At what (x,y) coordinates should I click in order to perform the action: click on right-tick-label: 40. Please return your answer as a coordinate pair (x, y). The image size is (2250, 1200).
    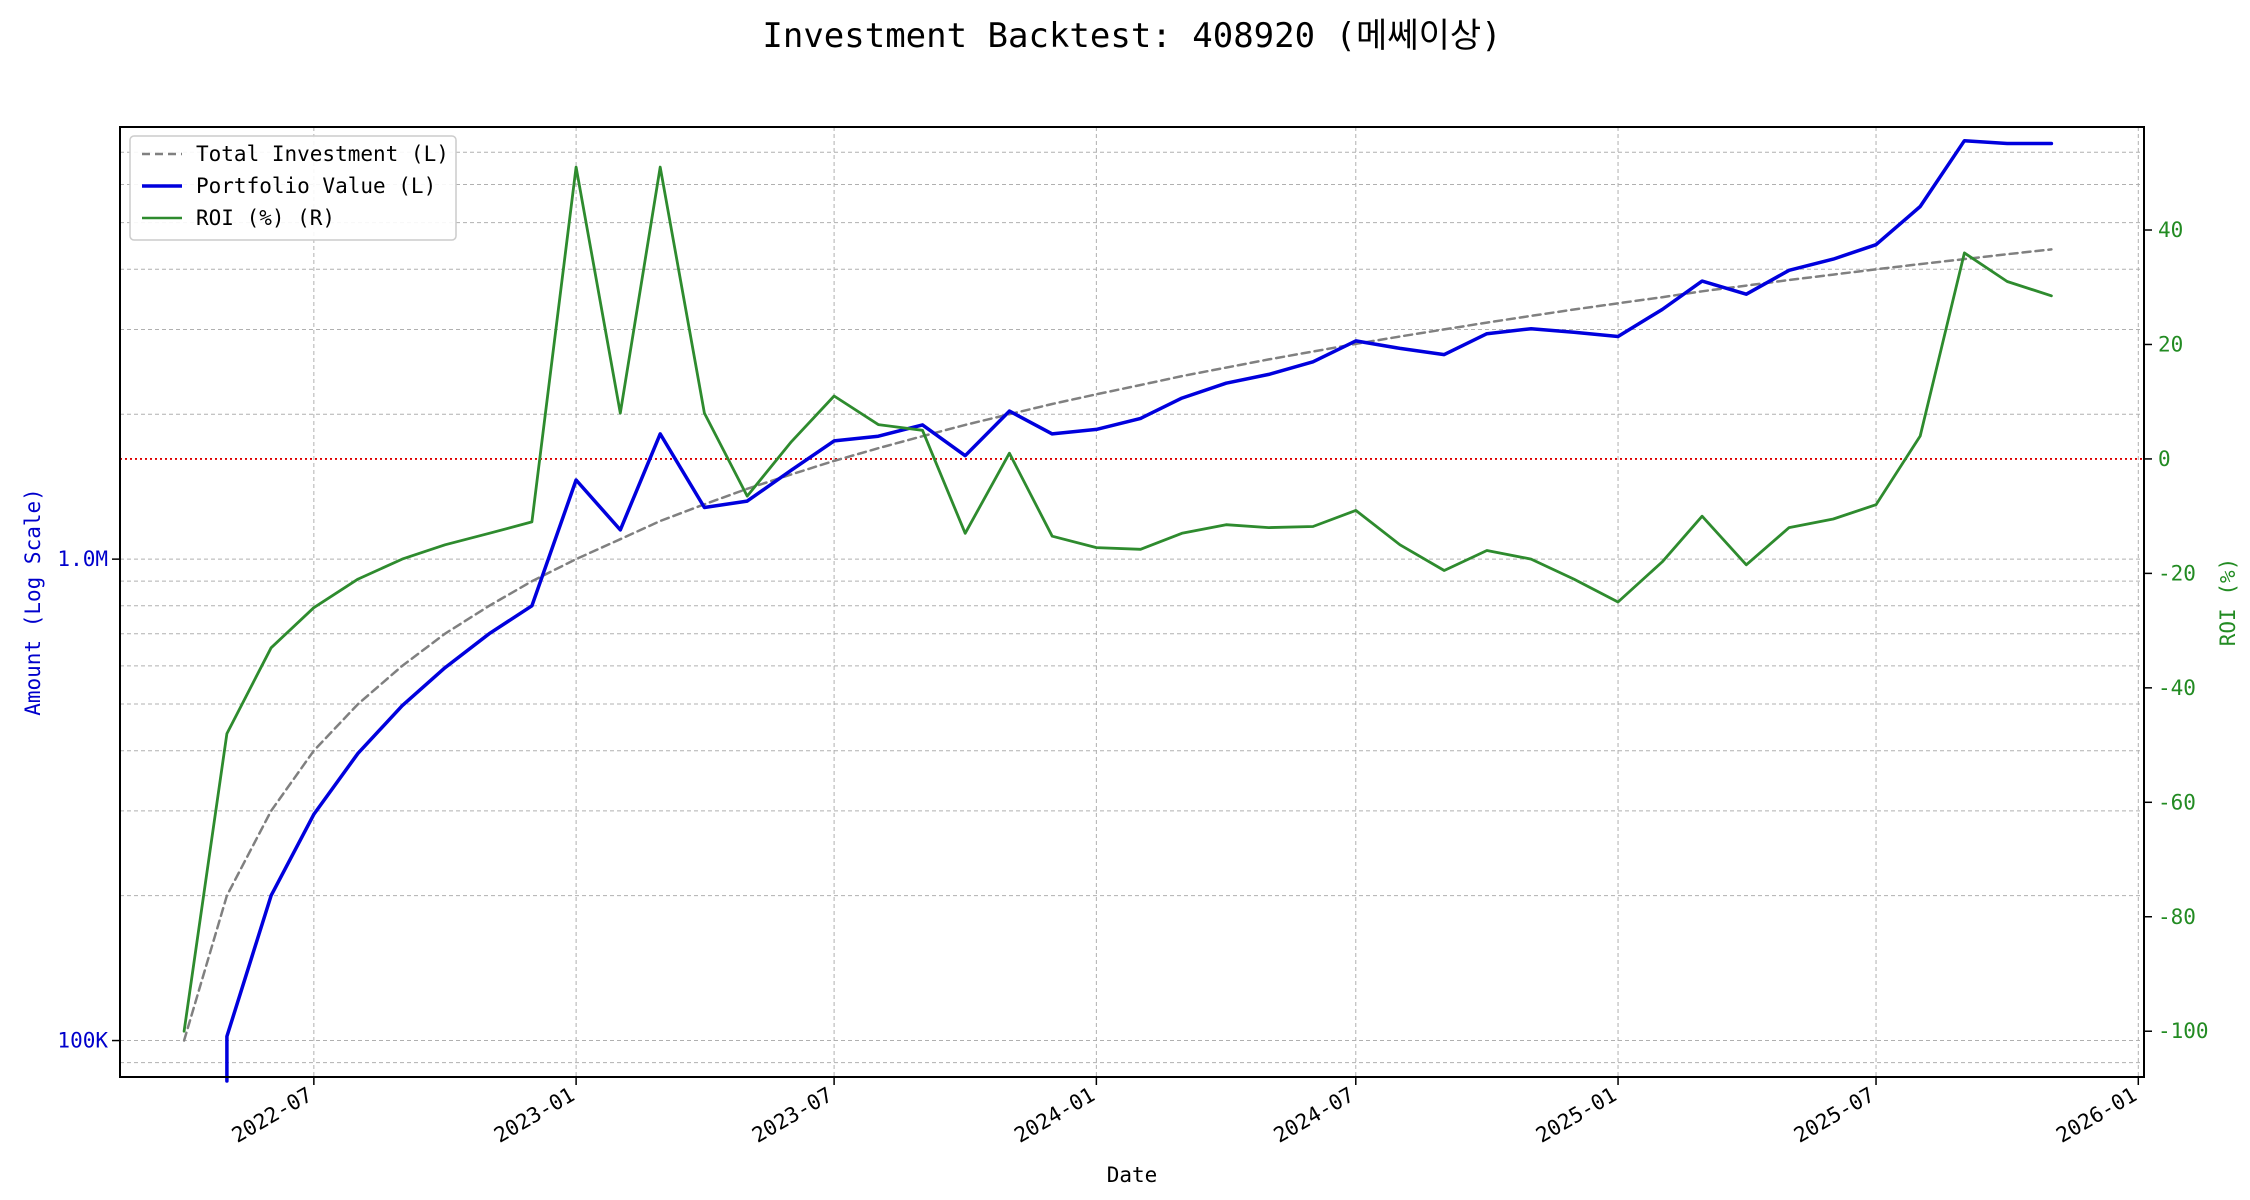
    Looking at the image, I should click on (2170, 230).